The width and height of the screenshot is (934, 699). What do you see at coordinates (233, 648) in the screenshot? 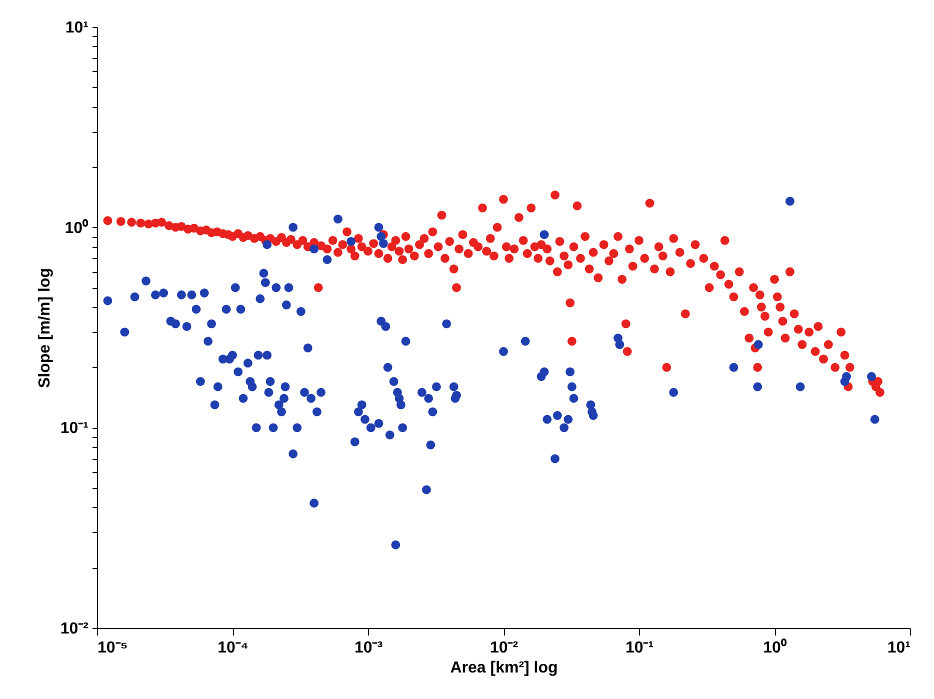
I see `x-tick-label: 10⁻⁴` at bounding box center [233, 648].